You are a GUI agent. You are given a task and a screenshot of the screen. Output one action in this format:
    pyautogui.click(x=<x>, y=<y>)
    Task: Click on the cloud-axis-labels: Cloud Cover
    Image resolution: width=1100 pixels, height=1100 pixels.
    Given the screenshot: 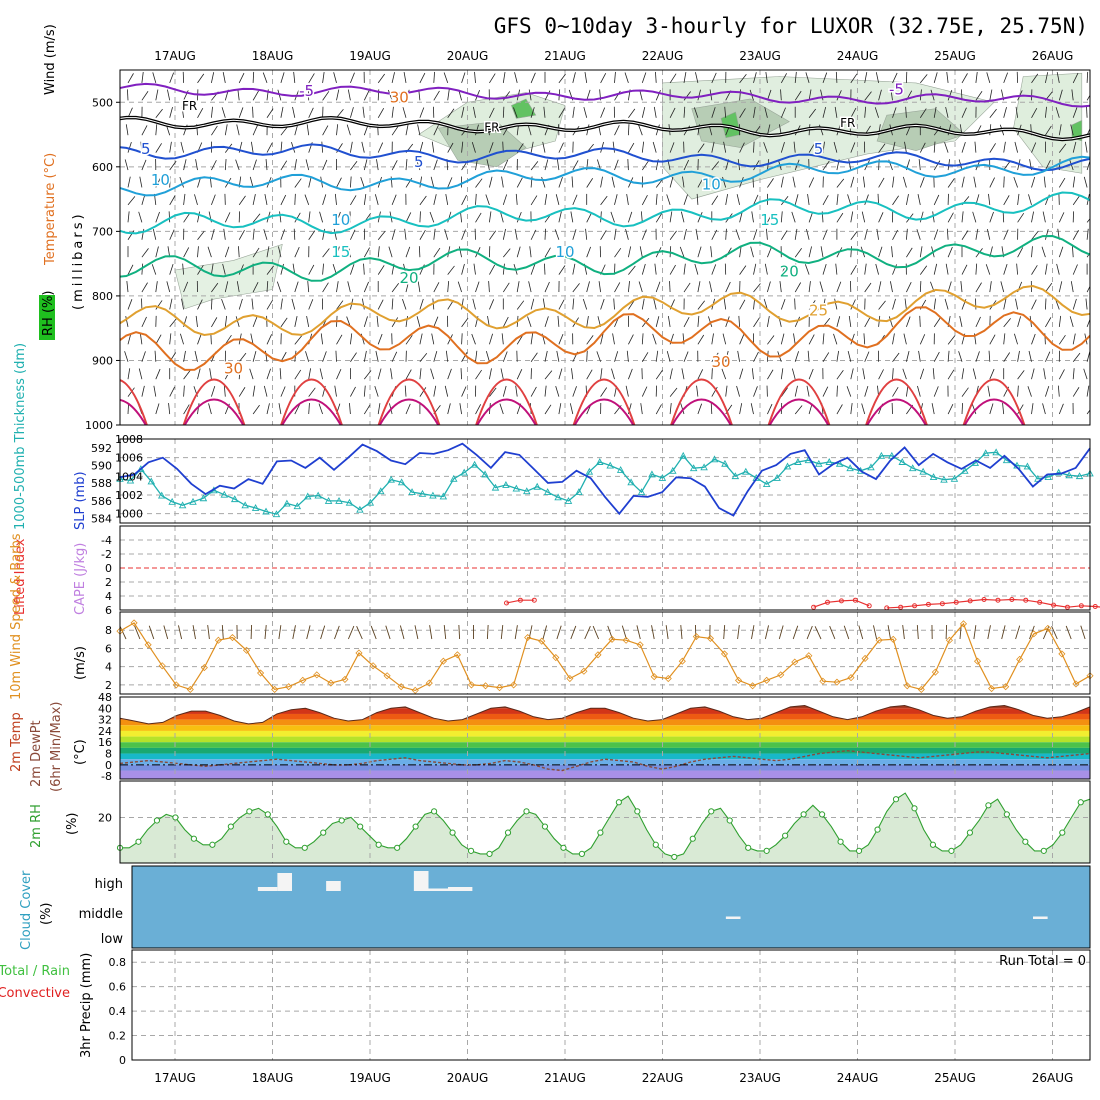 What is the action you would take?
    pyautogui.click(x=26, y=910)
    